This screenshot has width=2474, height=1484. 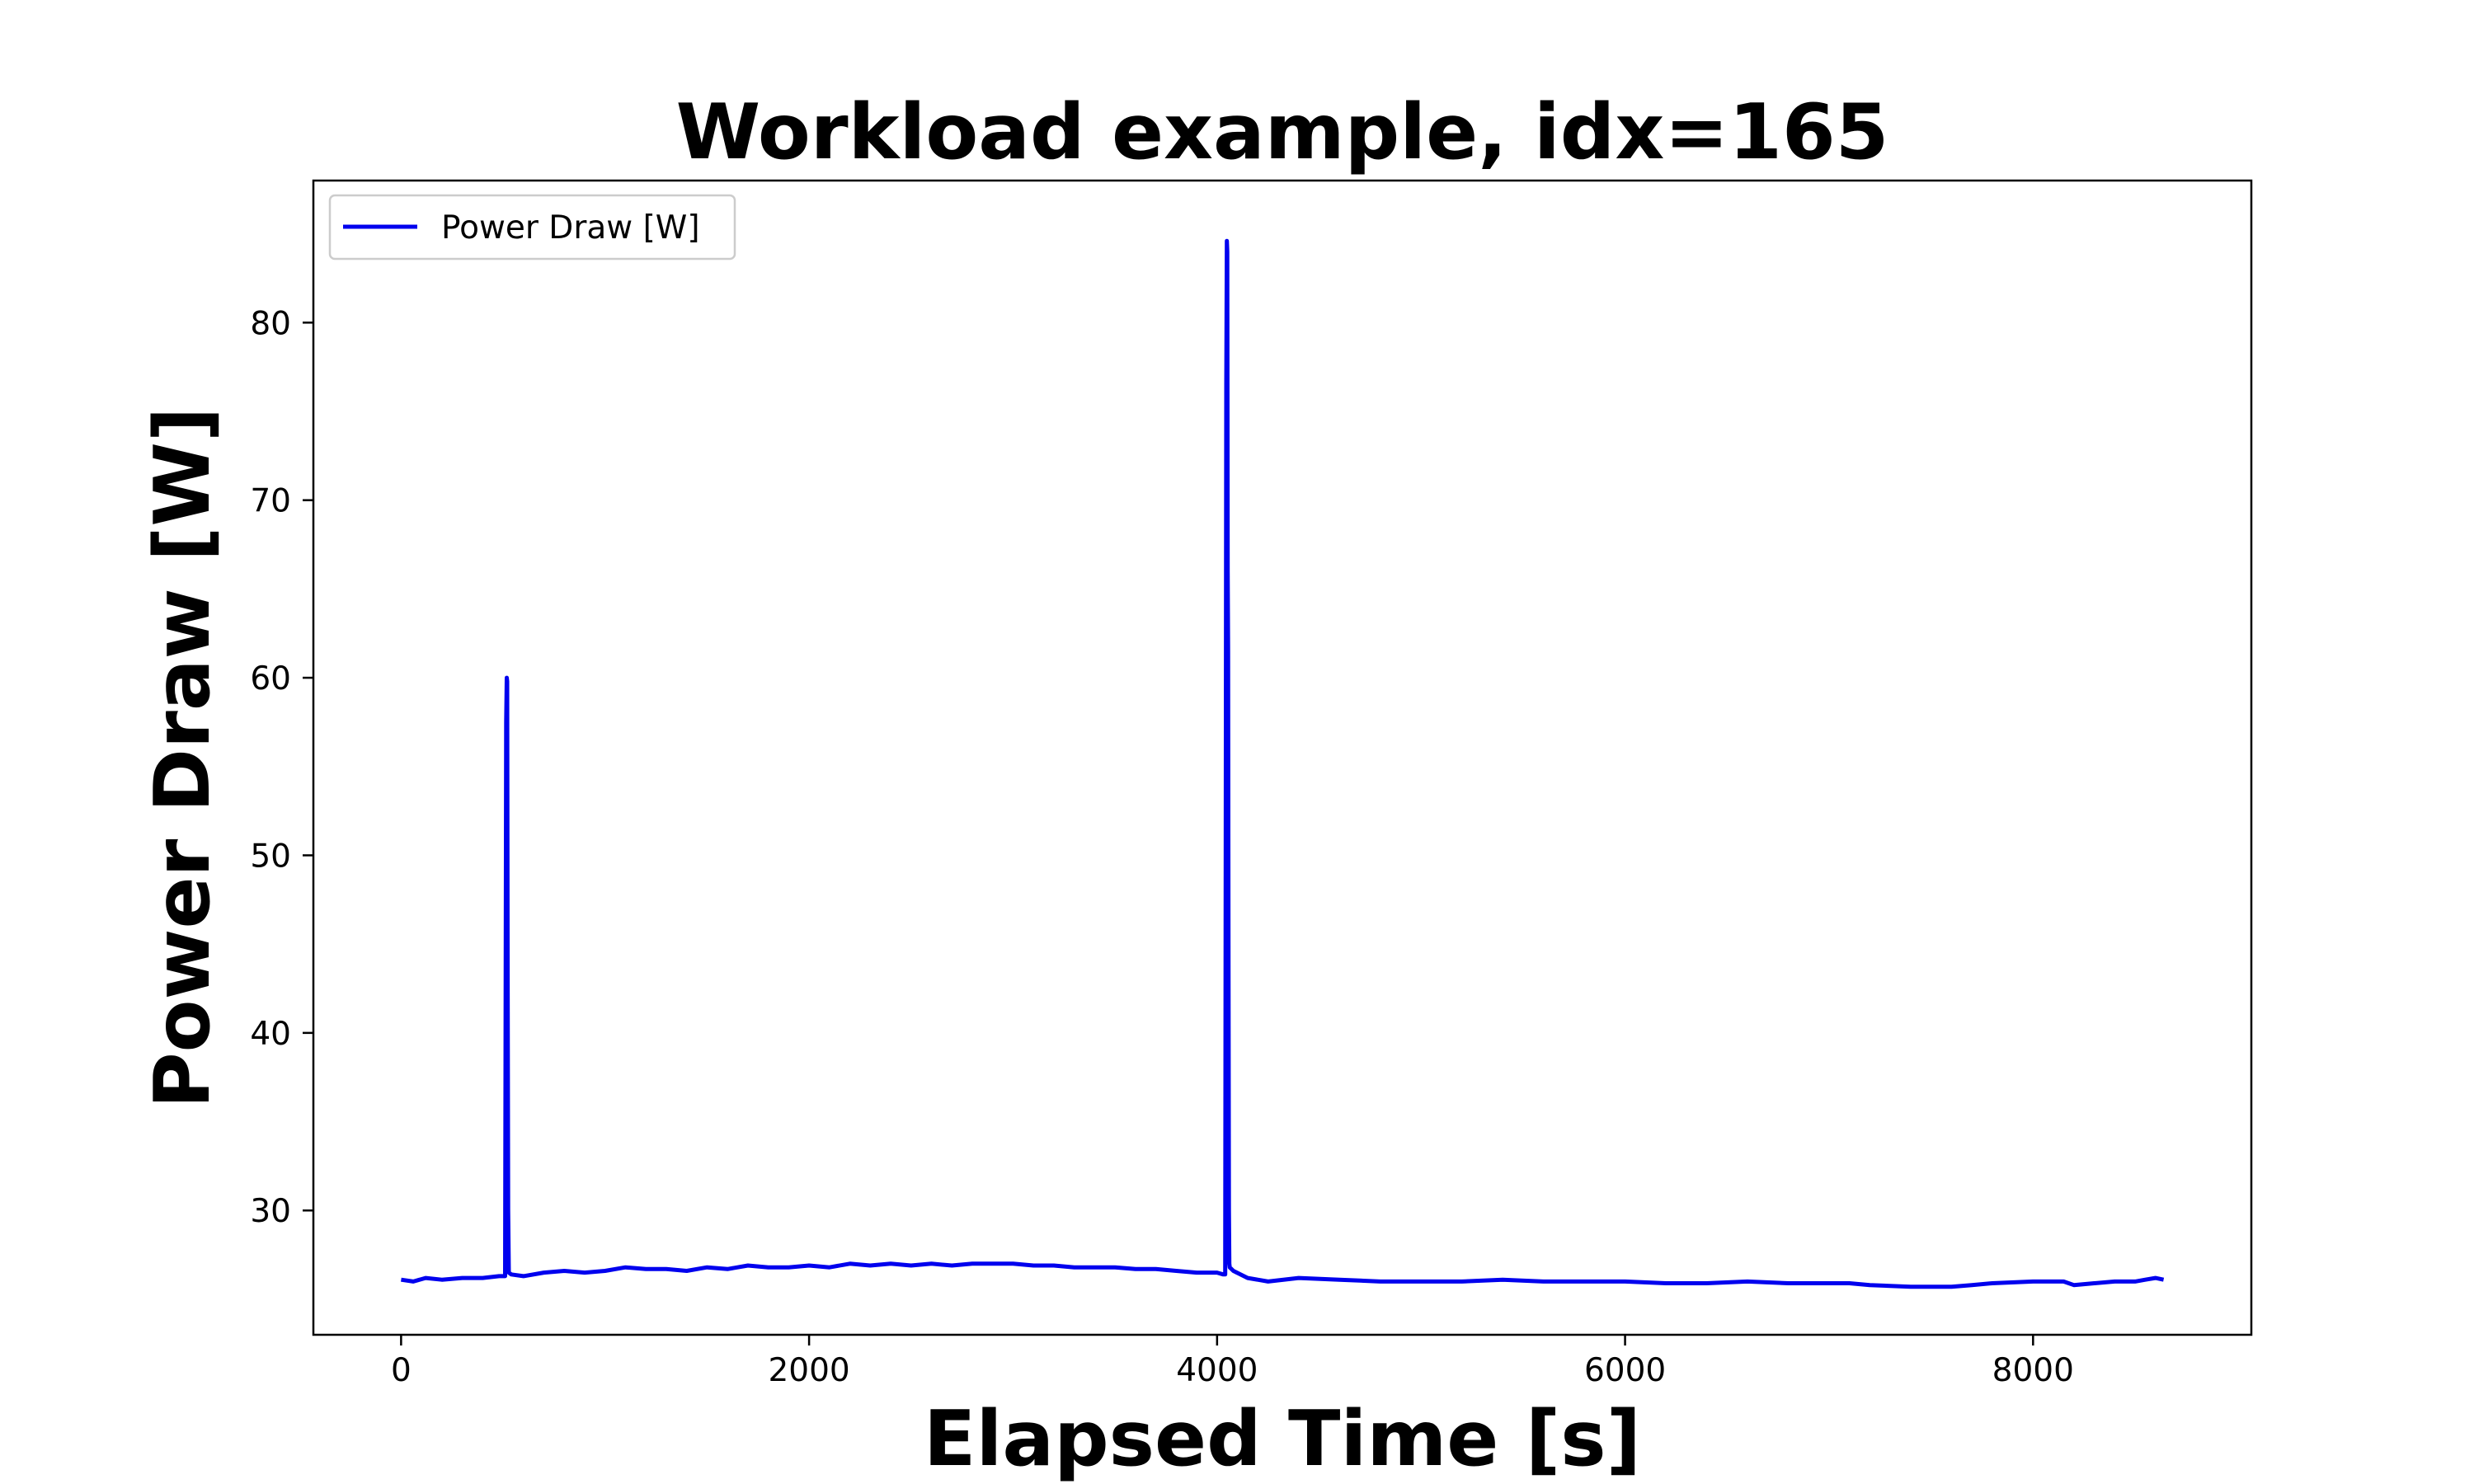 I want to click on x-axis-ticks: 0 2000 4000 6000 8000, so click(x=1232, y=1362).